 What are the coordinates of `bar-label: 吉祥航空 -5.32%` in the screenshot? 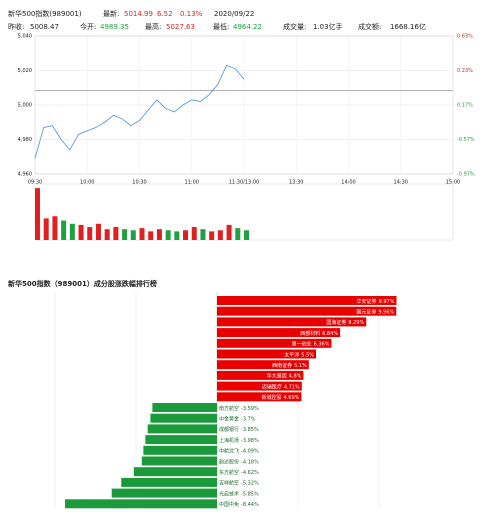 It's located at (239, 482).